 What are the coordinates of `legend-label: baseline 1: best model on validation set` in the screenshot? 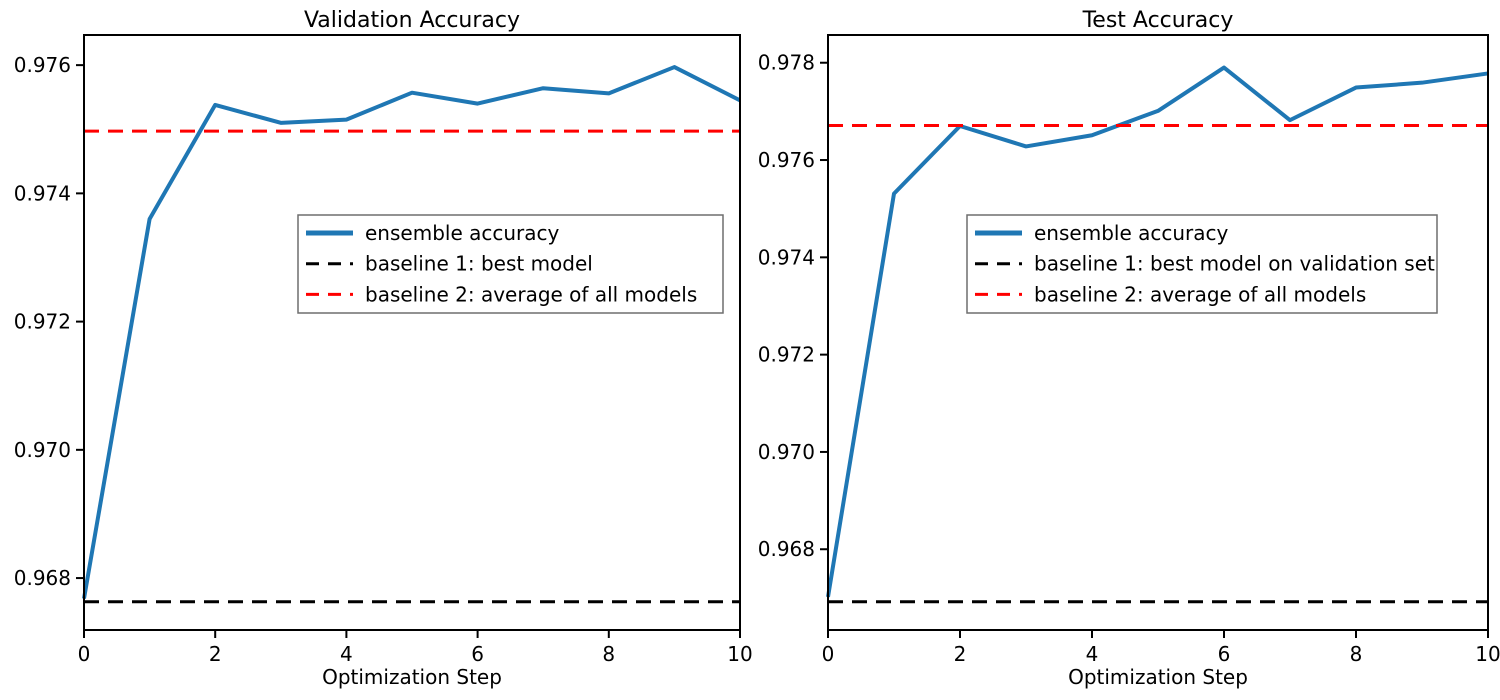 It's located at (1234, 264).